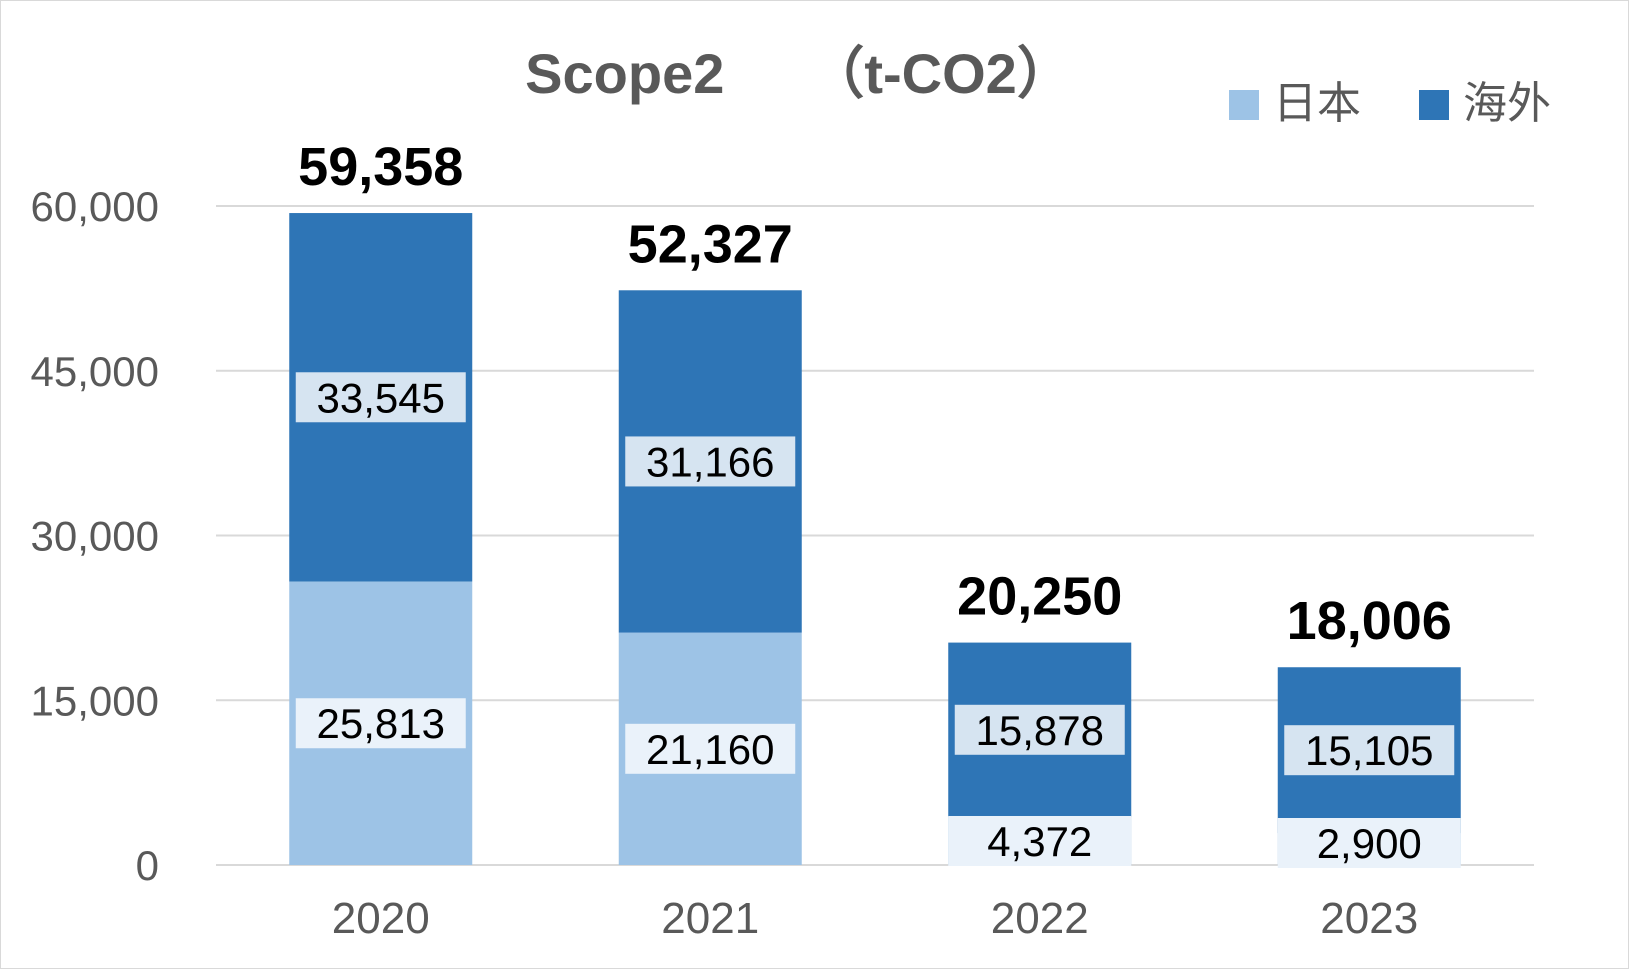 This screenshot has height=970, width=1629. What do you see at coordinates (1390, 103) in the screenshot?
I see `legend: 日本 海外` at bounding box center [1390, 103].